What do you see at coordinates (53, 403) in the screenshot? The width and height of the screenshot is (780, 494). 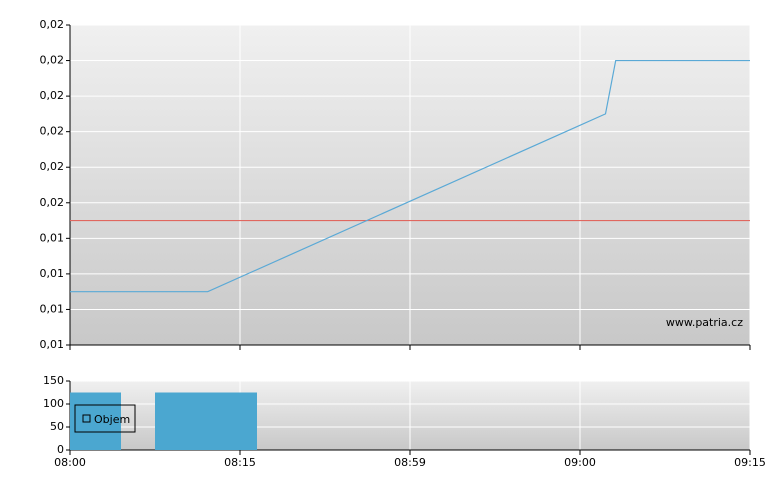 I see `y-tick-label: 100` at bounding box center [53, 403].